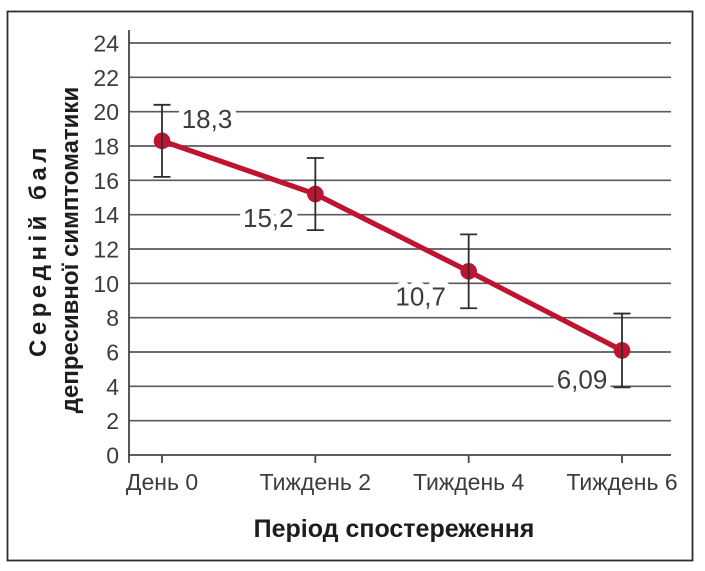  I want to click on y-axis-title-line-2: депресивної симптоматики, so click(70, 250).